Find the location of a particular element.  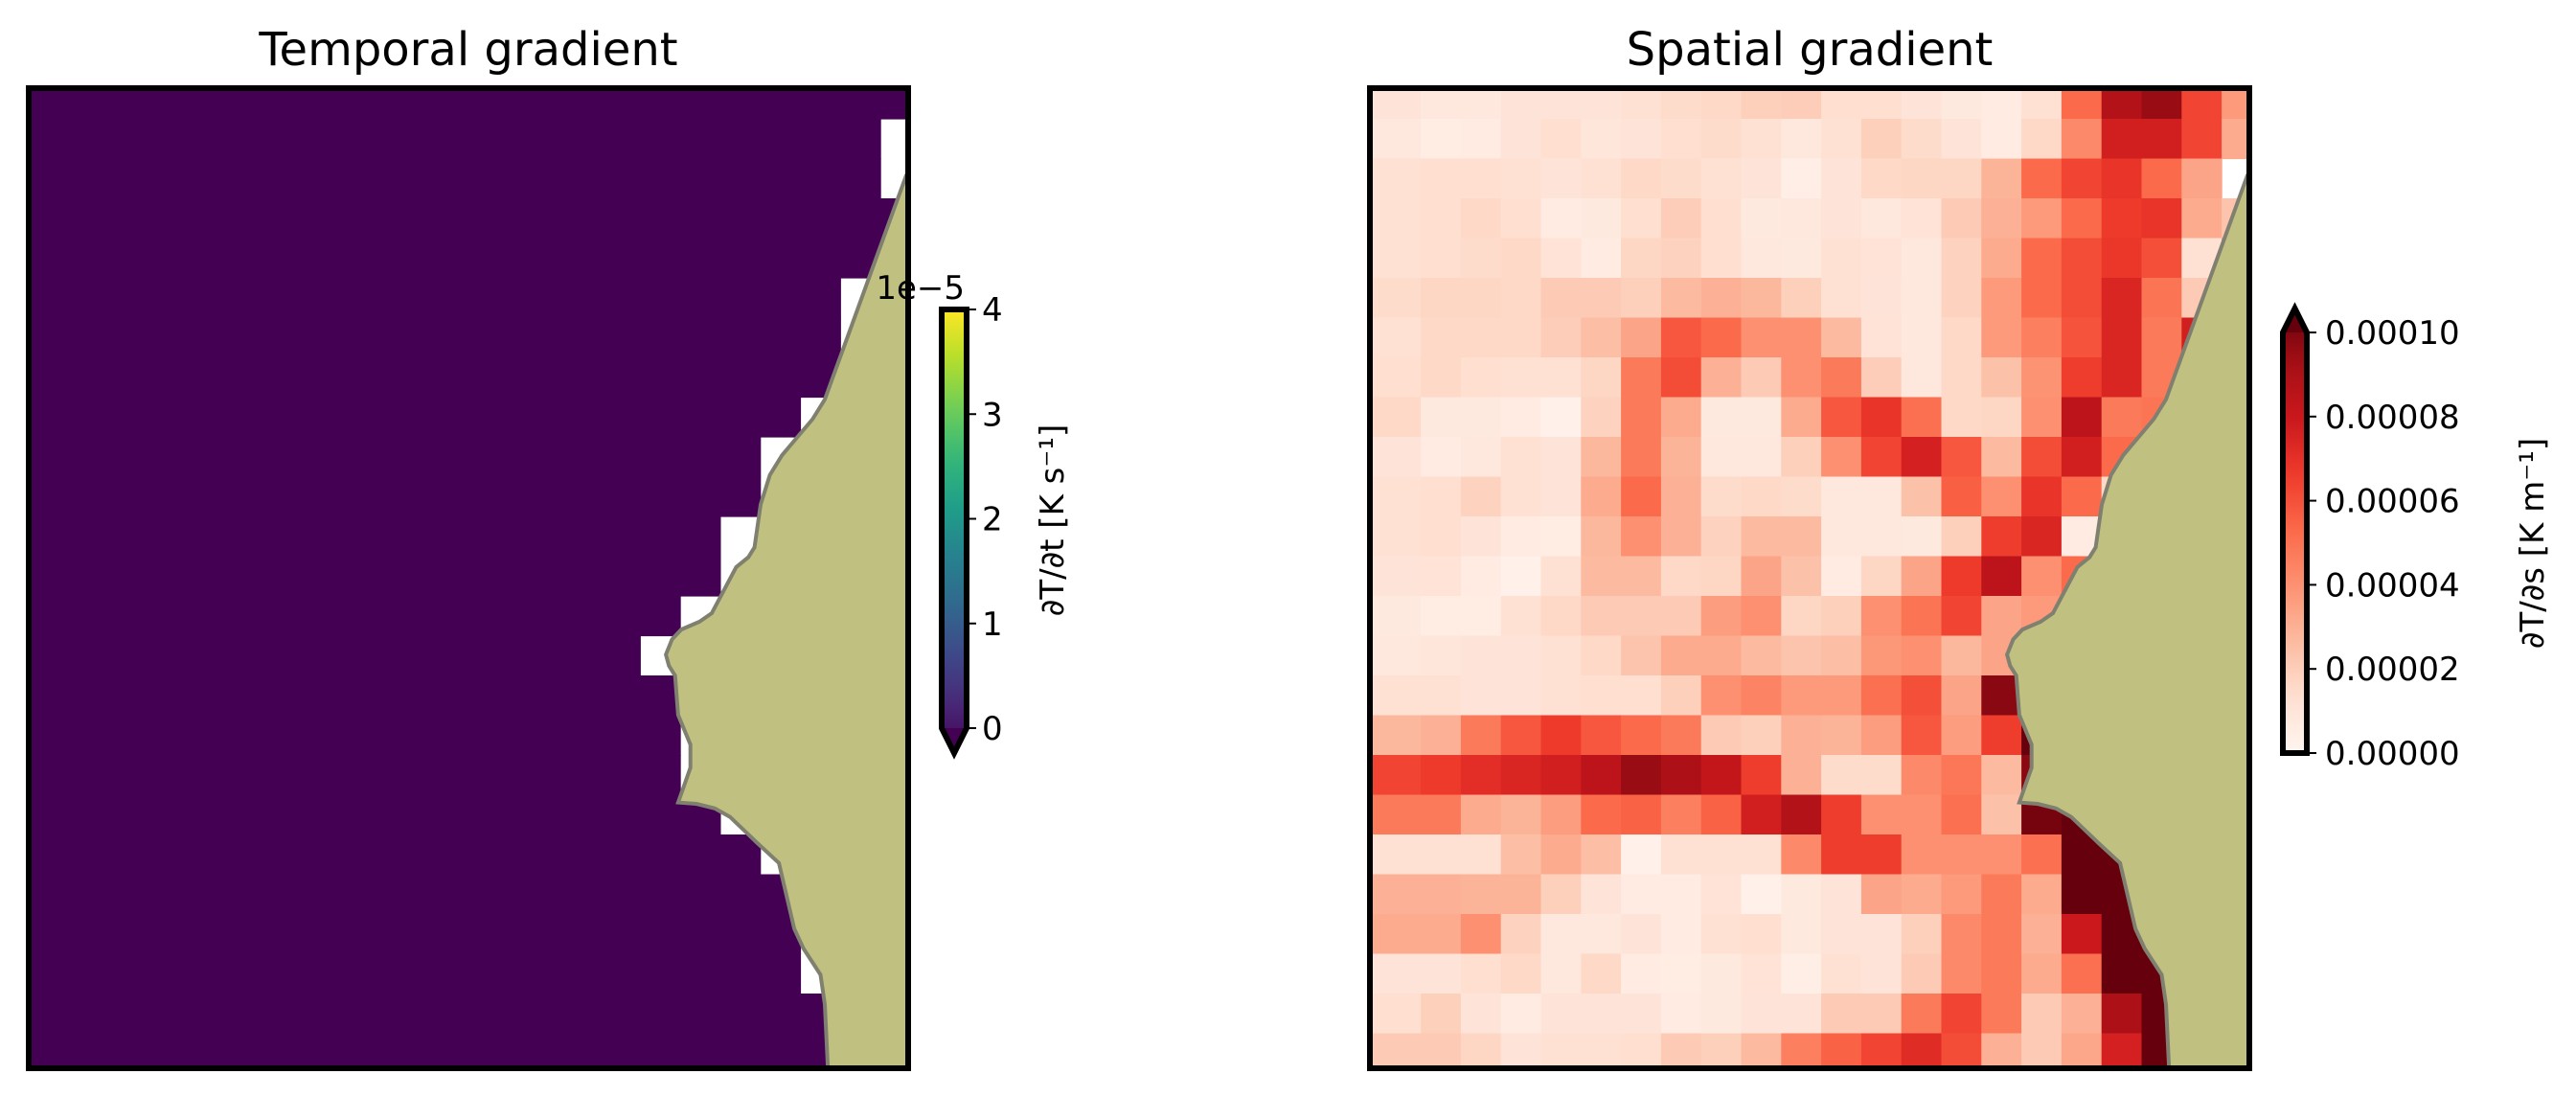

colorbar-outline is located at coordinates (2295, 529).